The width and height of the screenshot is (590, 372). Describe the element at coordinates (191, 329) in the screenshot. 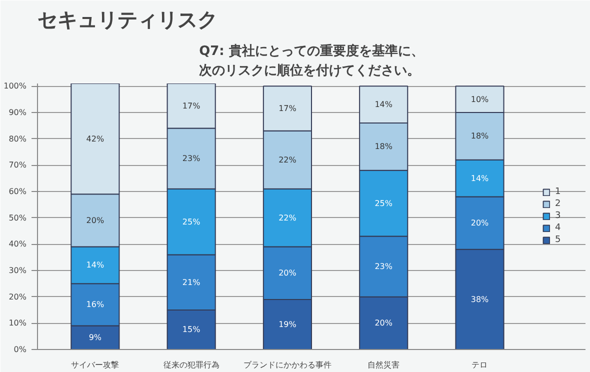

I see `data-label: 15%` at that location.